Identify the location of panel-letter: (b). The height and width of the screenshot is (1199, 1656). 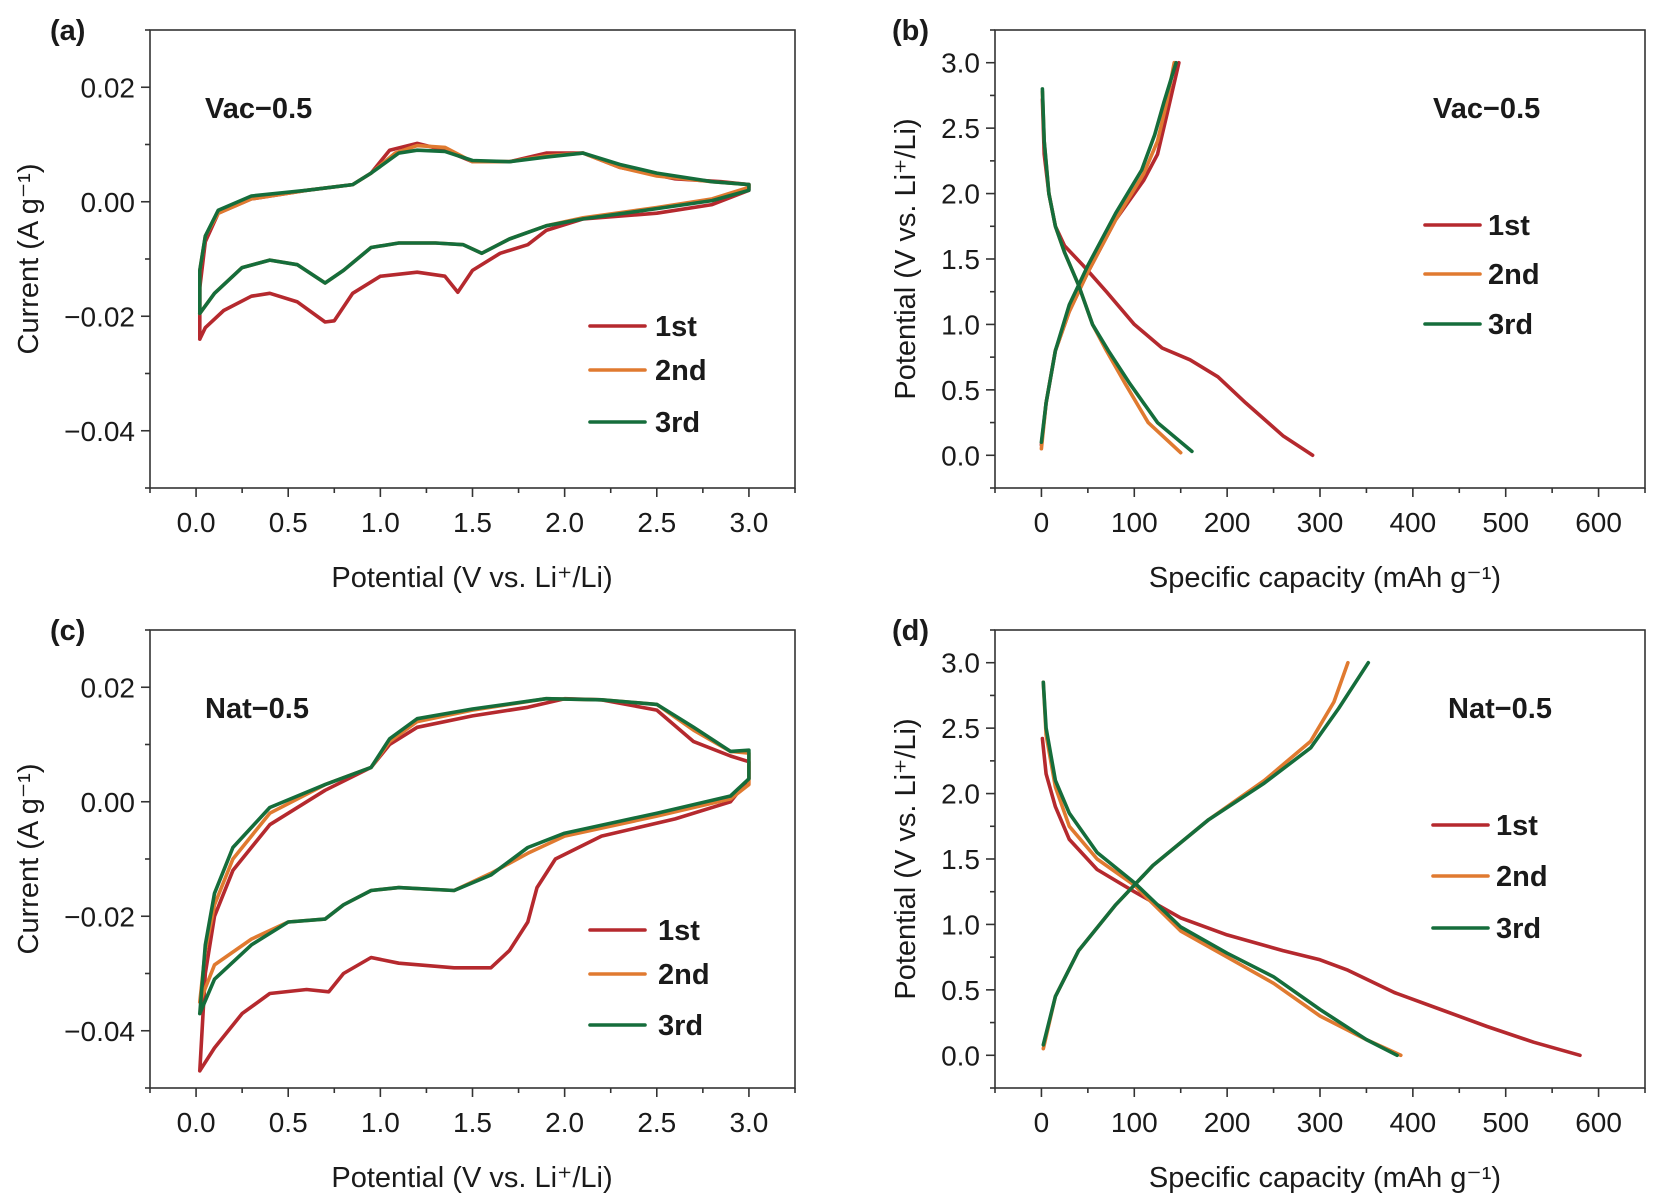
(910, 31).